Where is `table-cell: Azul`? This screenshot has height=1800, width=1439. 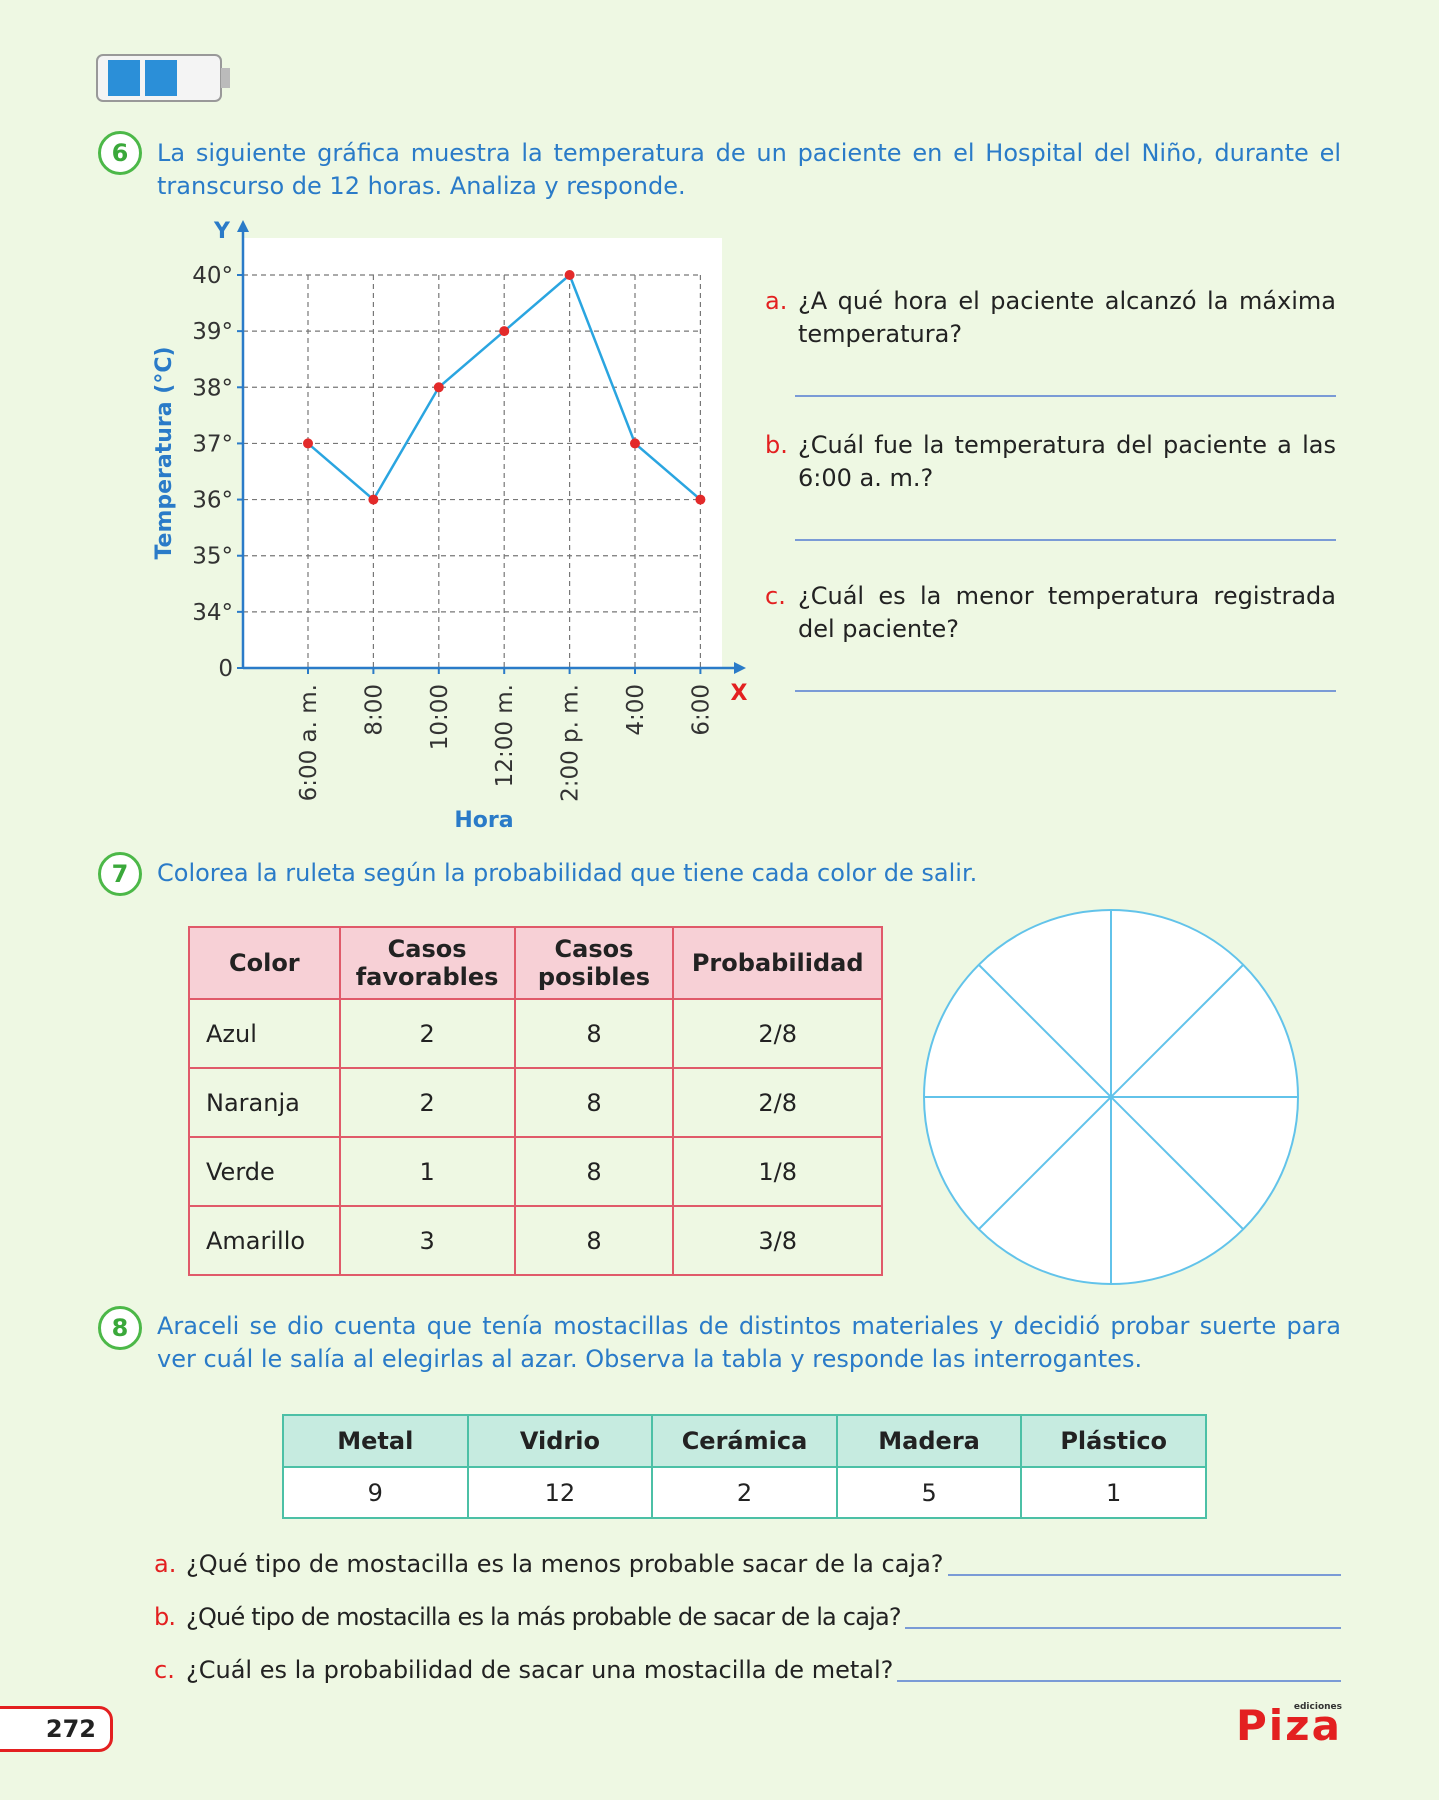 table-cell: Azul is located at coordinates (264, 1033).